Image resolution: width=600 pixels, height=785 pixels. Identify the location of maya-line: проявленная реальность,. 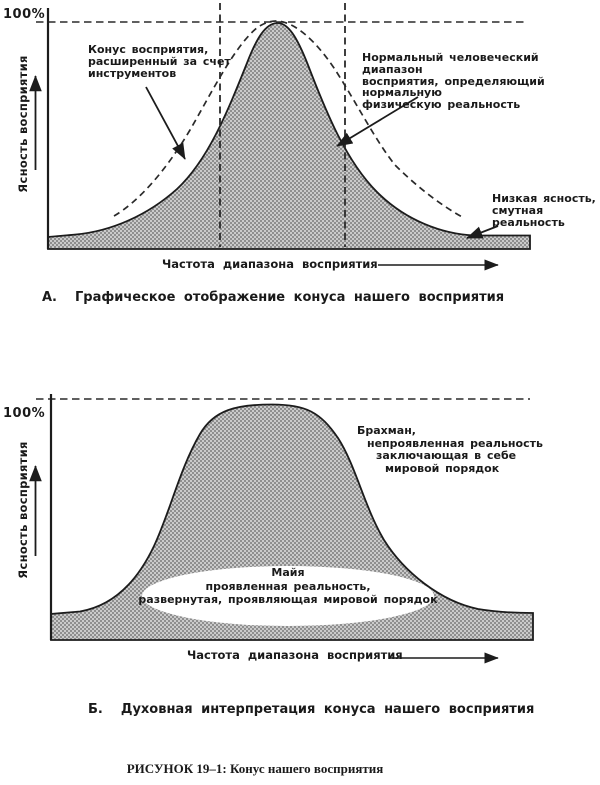
(288, 586).